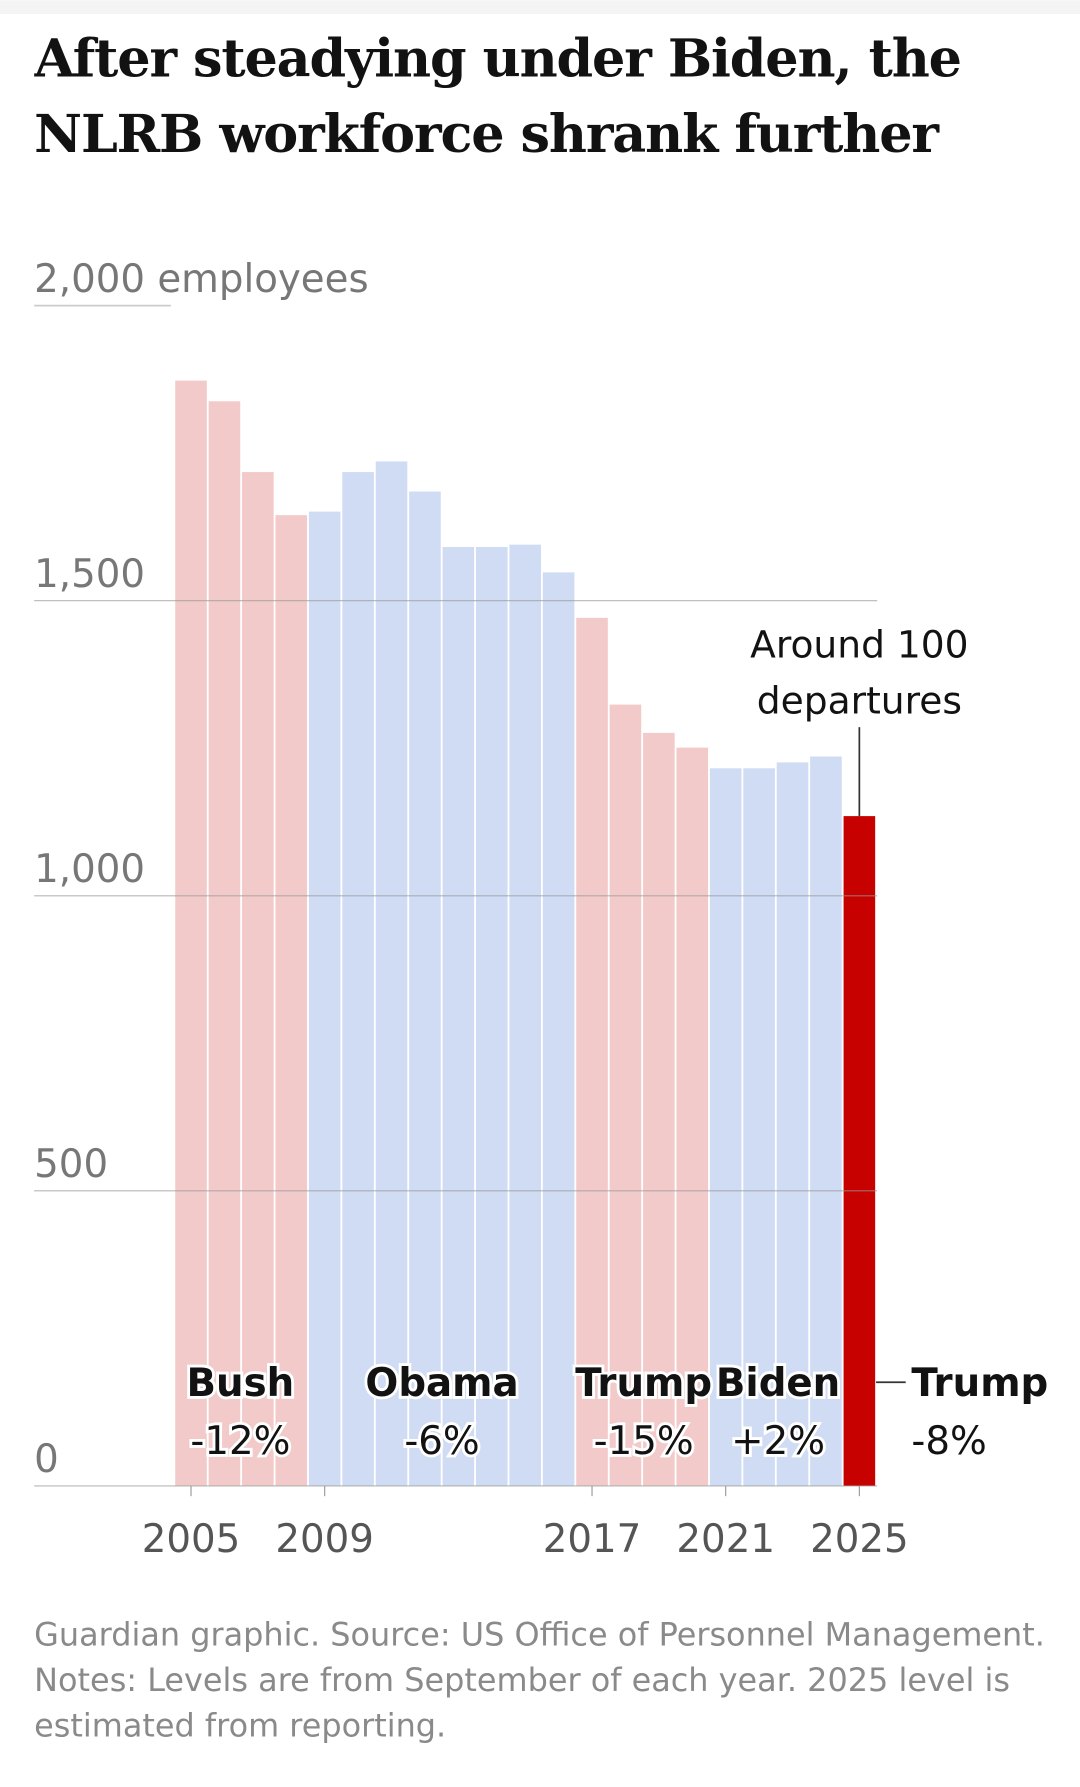  I want to click on y-tick-label: 2,000 employees, so click(201, 279).